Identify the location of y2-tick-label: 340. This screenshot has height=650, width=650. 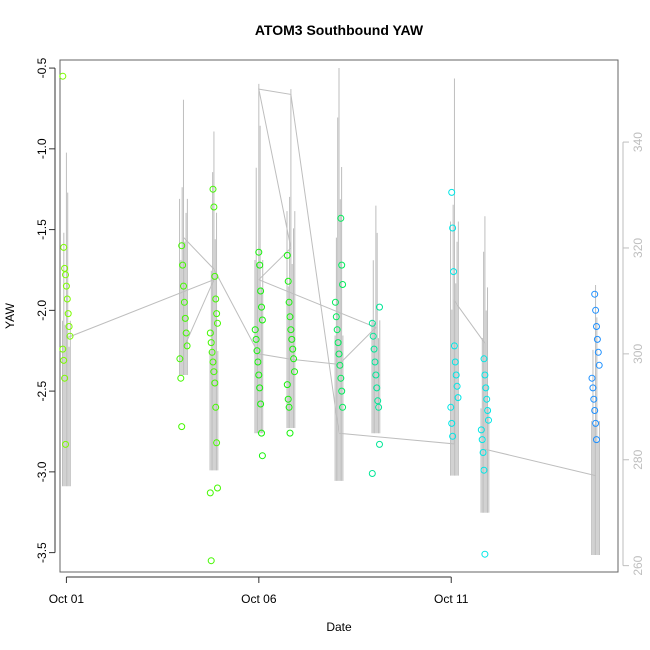
(638, 142).